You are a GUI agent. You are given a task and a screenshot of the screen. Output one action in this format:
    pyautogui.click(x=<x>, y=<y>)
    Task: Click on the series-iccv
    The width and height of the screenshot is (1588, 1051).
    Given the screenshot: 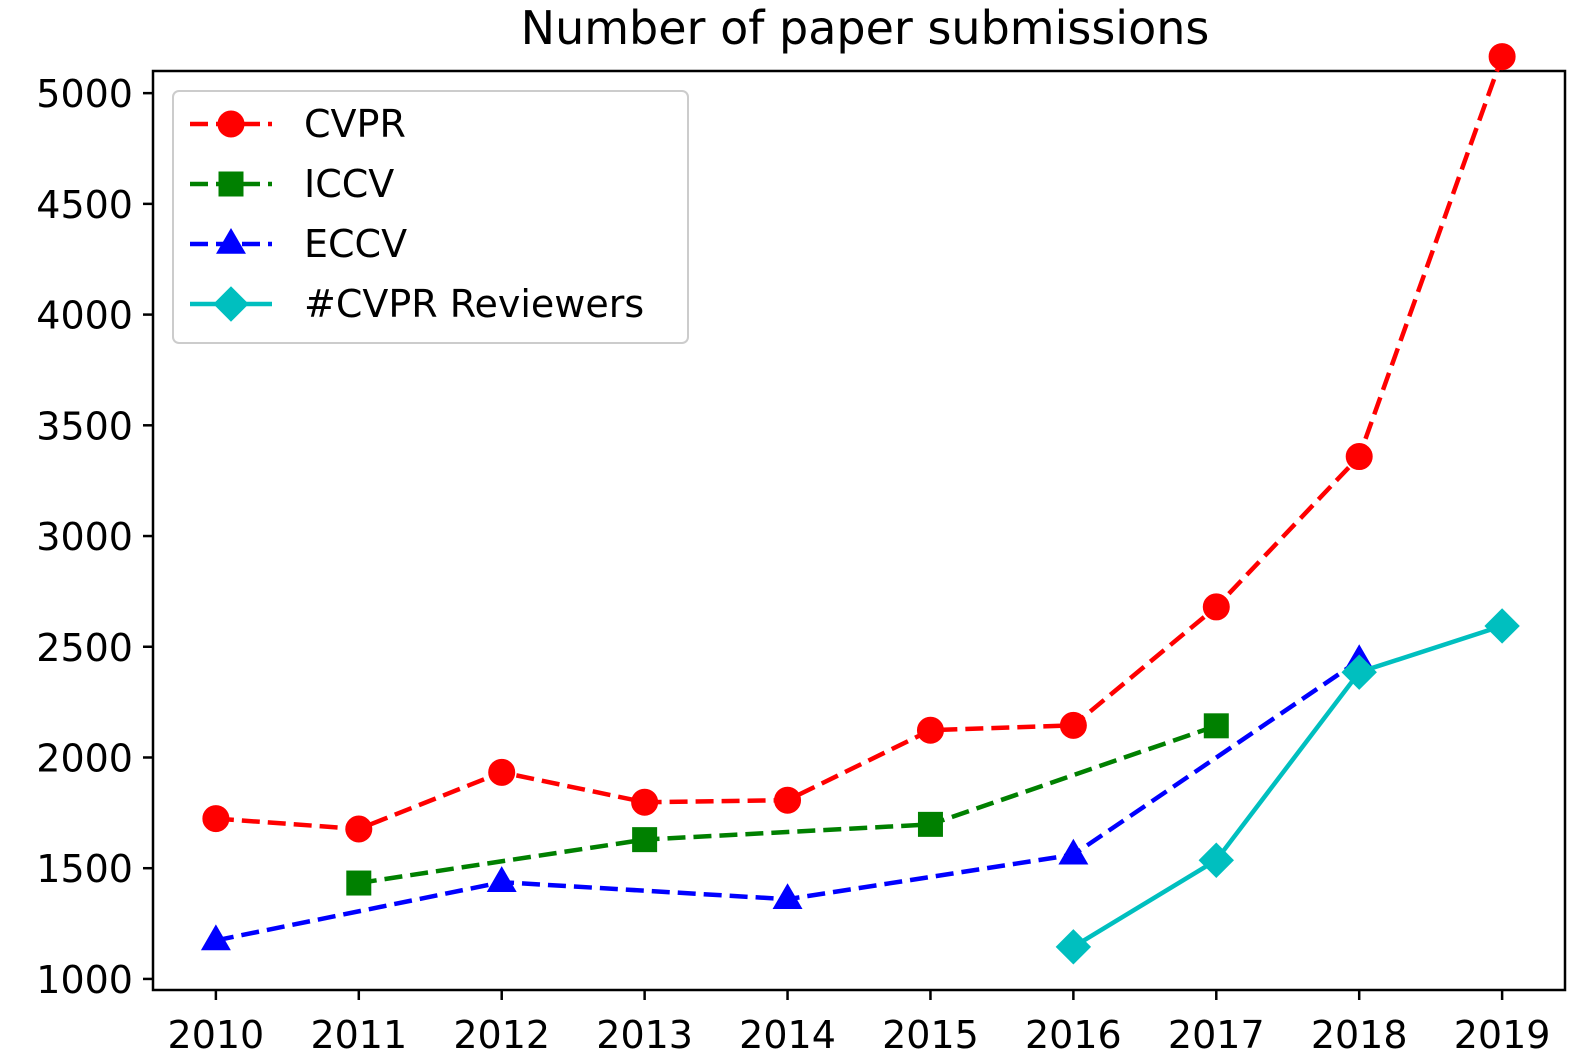 What is the action you would take?
    pyautogui.click(x=787, y=804)
    